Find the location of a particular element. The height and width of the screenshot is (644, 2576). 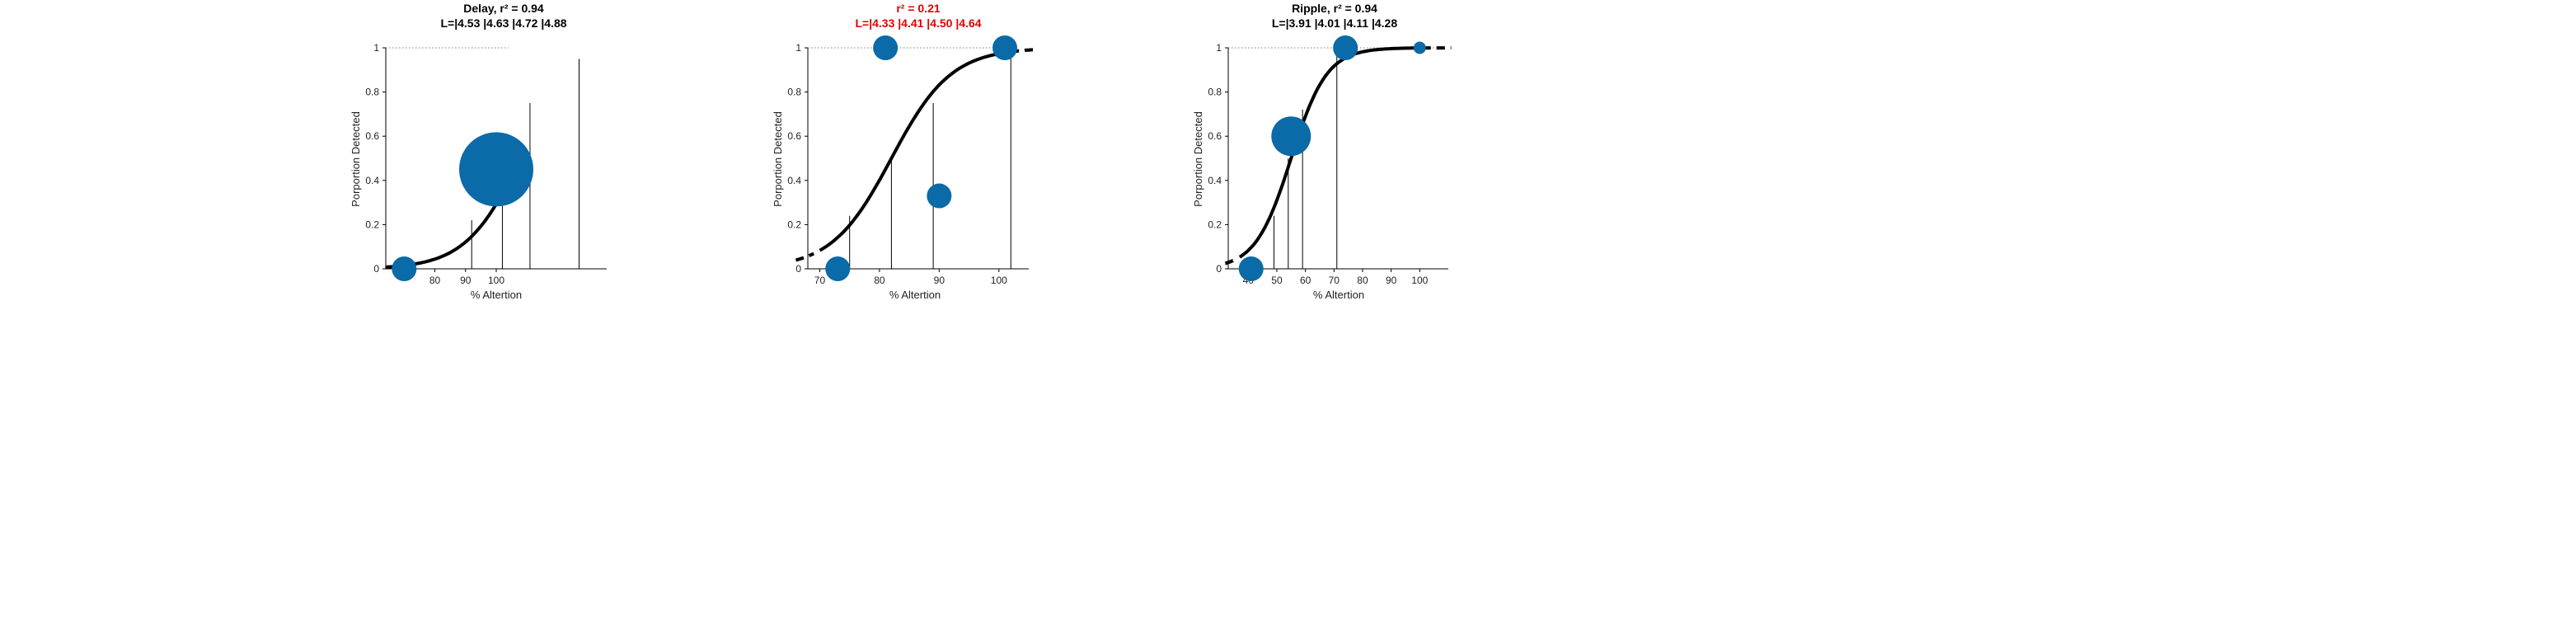

panel-title-line1: Ripple, r² = 0.94 is located at coordinates (1334, 8).